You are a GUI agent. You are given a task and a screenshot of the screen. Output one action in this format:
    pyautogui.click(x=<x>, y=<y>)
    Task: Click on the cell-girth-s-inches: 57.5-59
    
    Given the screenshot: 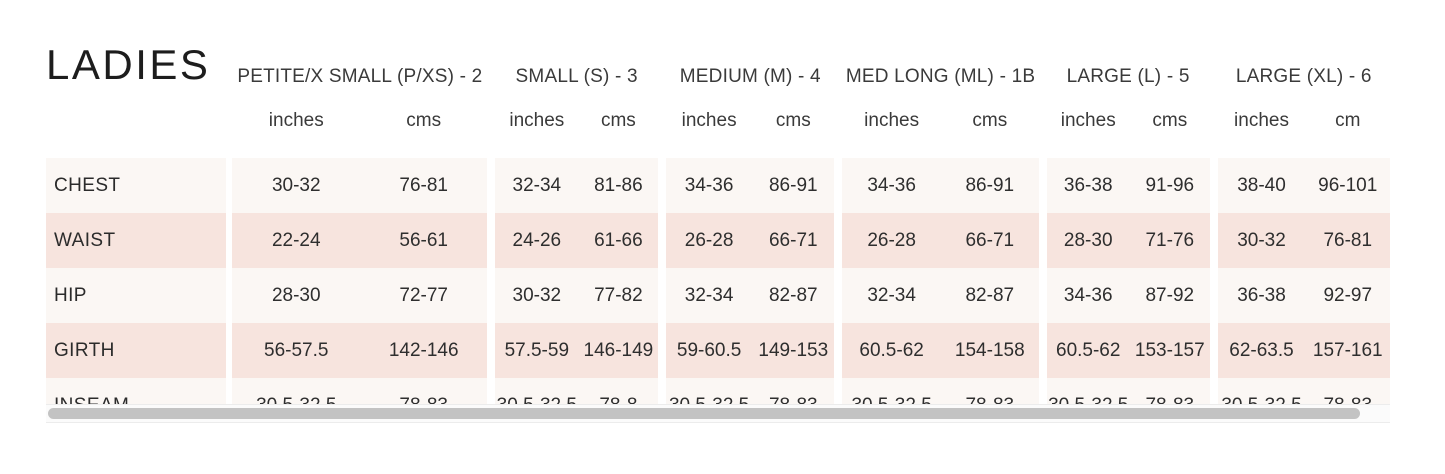 What is the action you would take?
    pyautogui.click(x=537, y=350)
    